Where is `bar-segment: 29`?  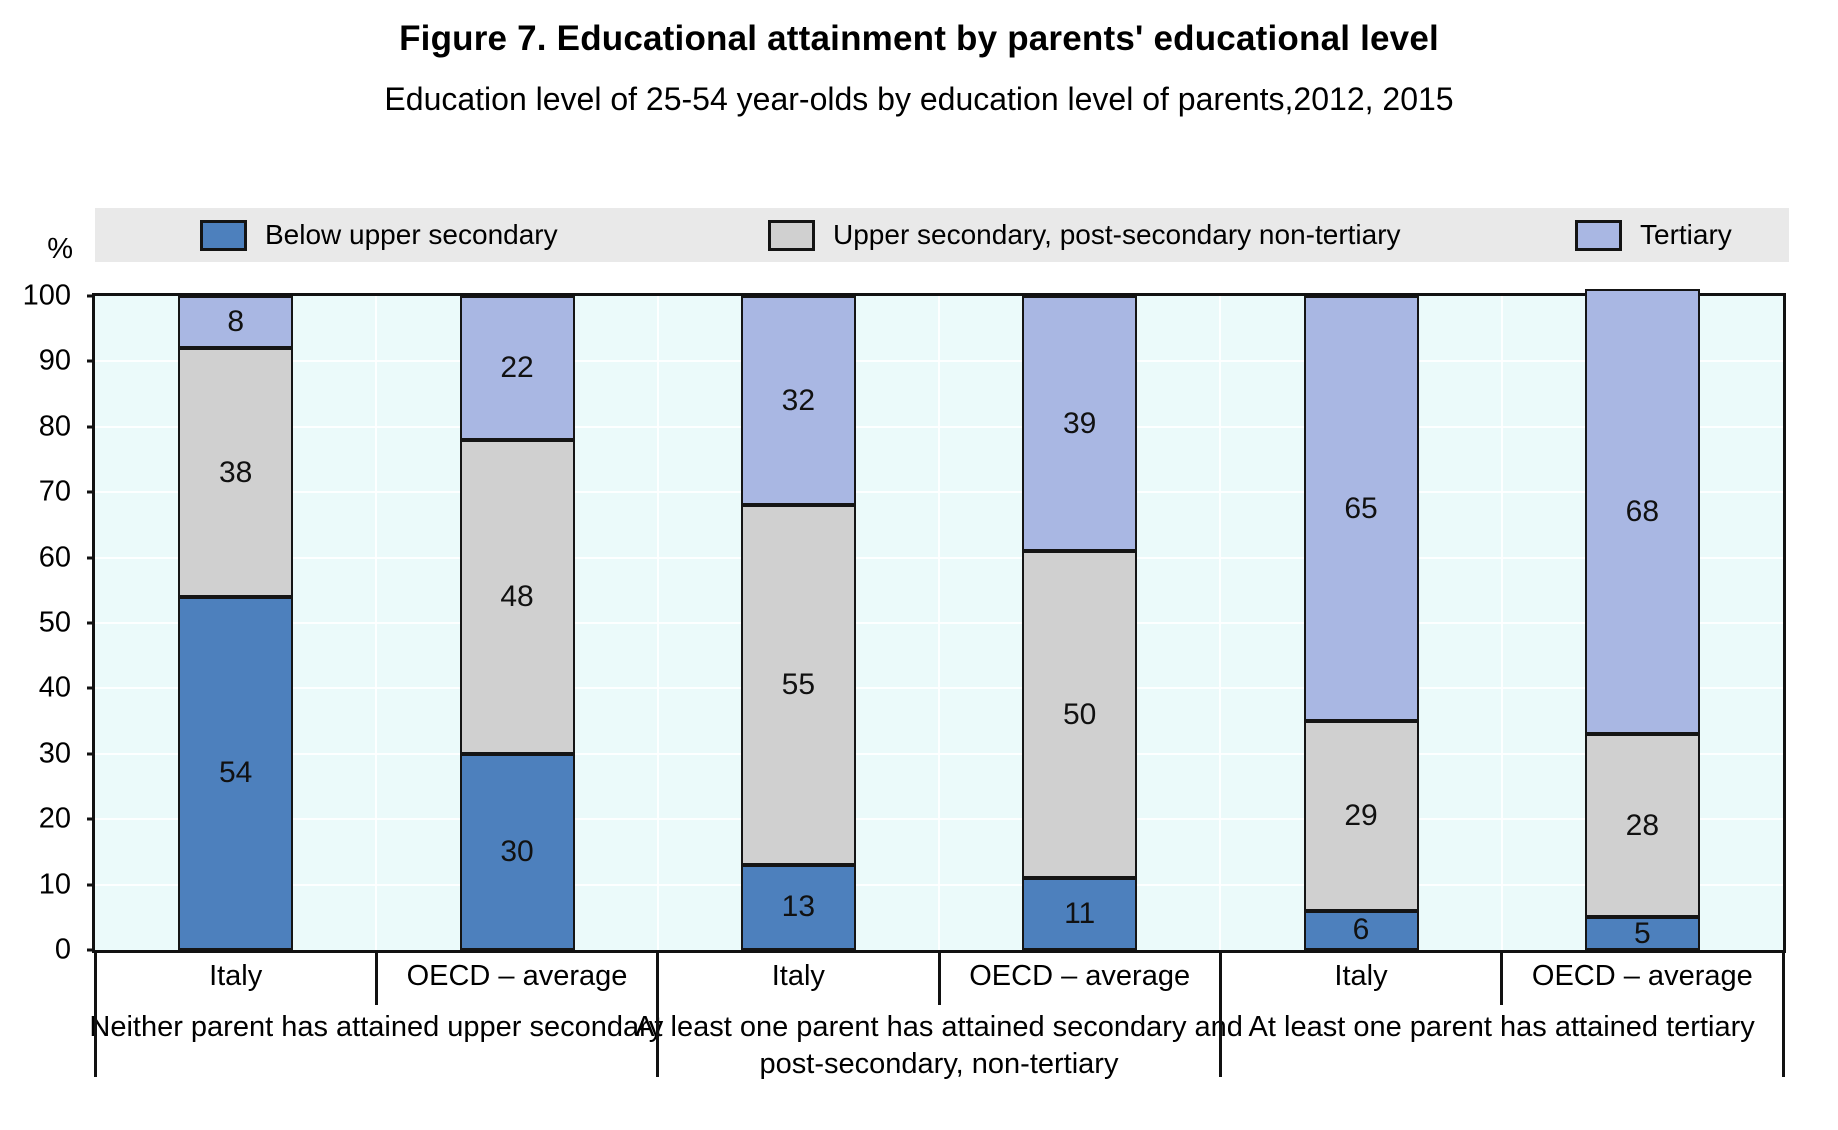 bar-segment: 29 is located at coordinates (1361, 816).